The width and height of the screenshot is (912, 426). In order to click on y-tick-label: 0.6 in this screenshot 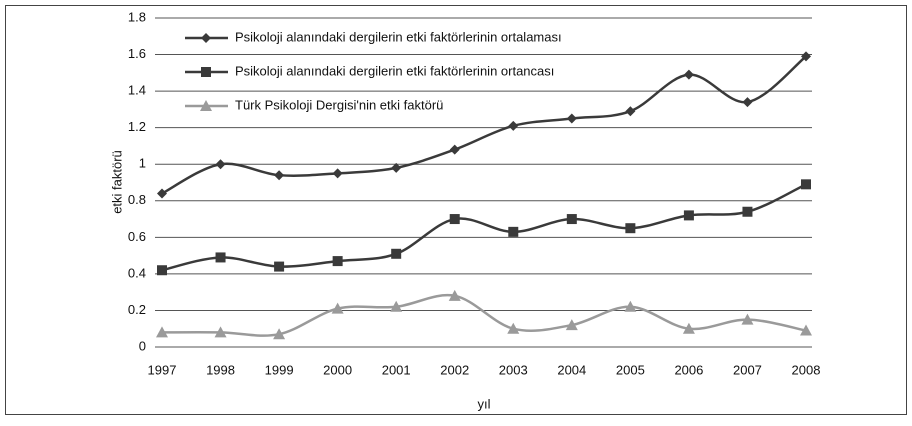, I will do `click(137, 236)`.